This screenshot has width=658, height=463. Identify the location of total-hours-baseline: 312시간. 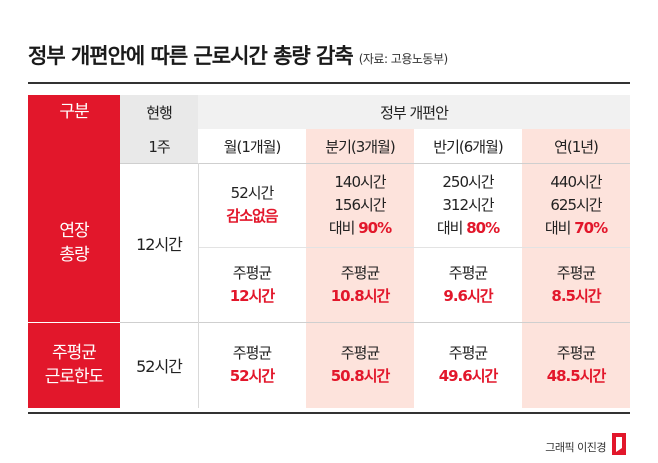
(468, 204).